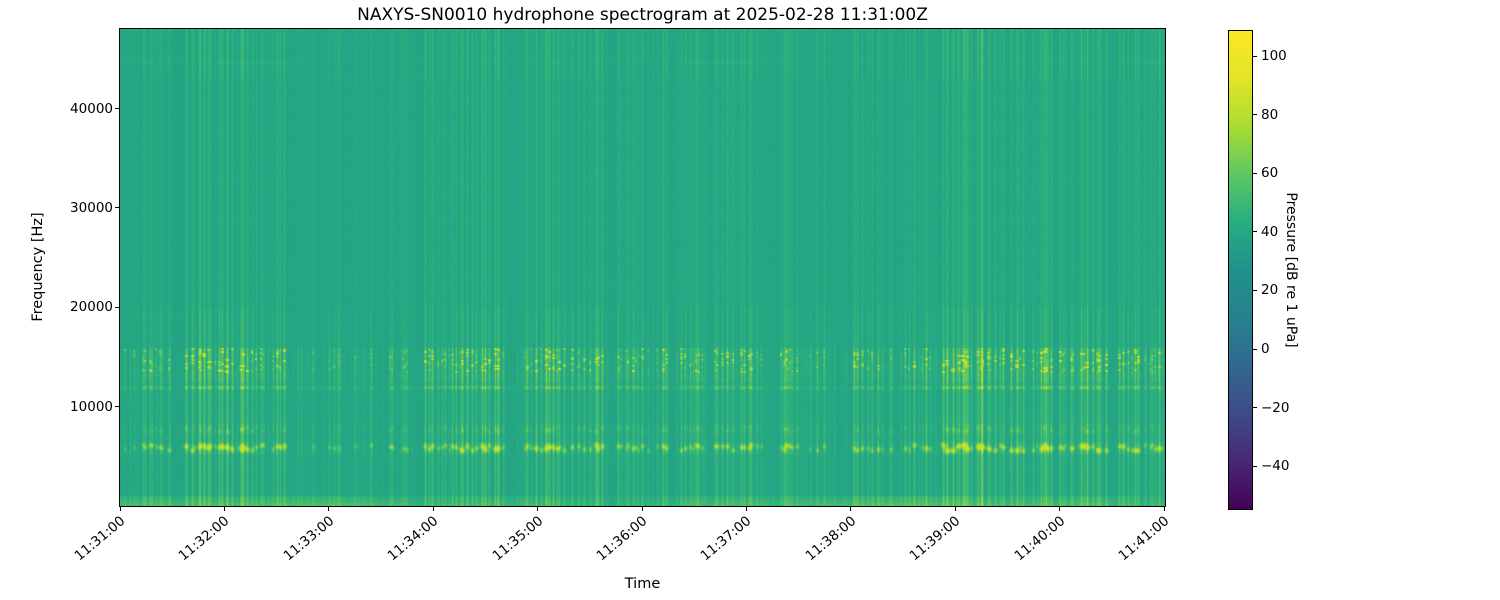 This screenshot has height=600, width=1500. What do you see at coordinates (1270, 231) in the screenshot?
I see `colorbar-tick-label: 40` at bounding box center [1270, 231].